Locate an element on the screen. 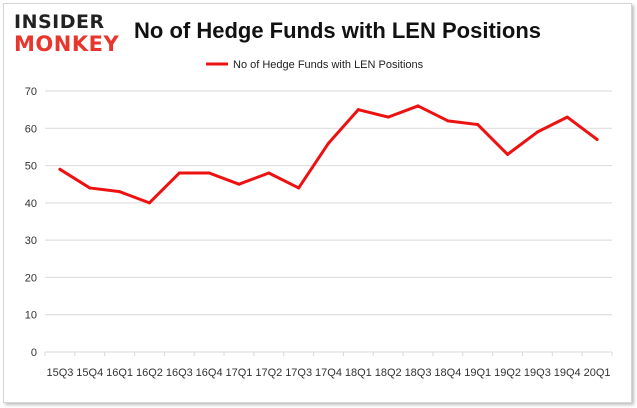 This screenshot has height=408, width=637. x-tick-label-16Q1: 16Q1 is located at coordinates (119, 373).